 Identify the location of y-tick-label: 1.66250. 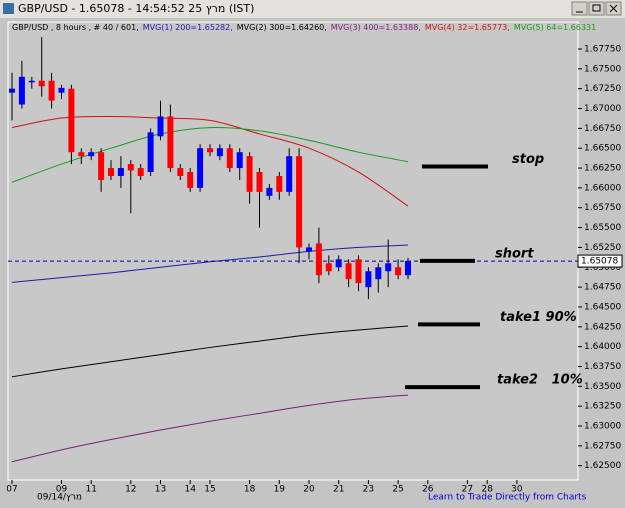
(602, 169).